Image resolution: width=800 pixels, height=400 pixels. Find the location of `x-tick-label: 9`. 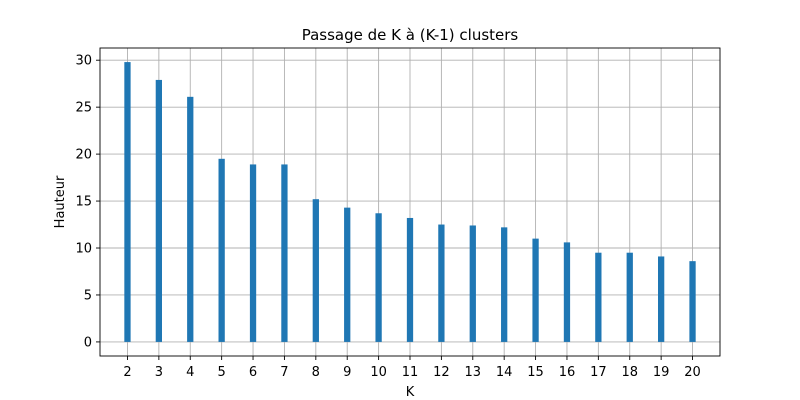

x-tick-label: 9 is located at coordinates (347, 372).